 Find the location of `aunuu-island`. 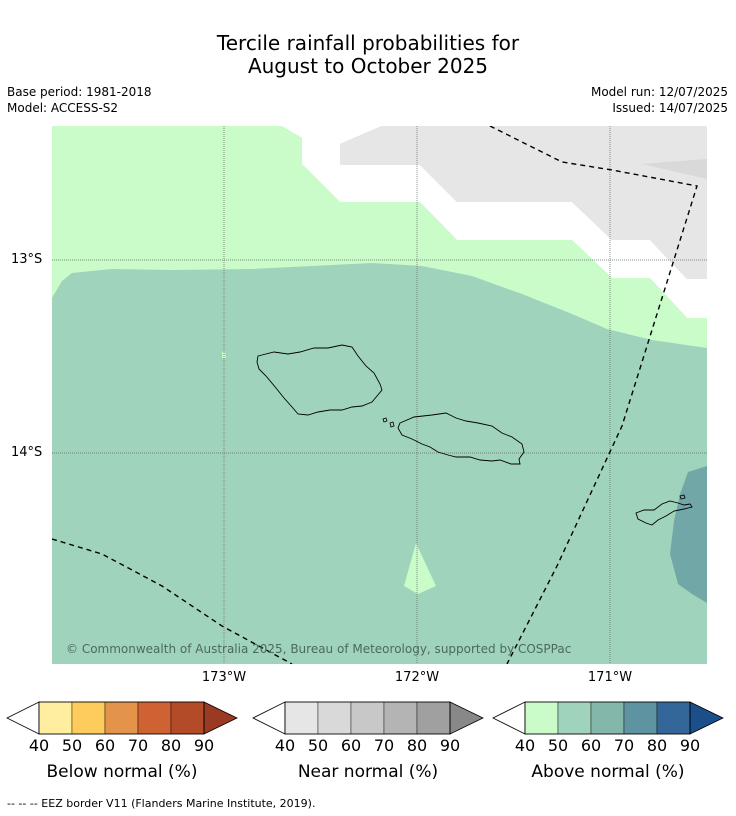

aunuu-island is located at coordinates (682, 497).